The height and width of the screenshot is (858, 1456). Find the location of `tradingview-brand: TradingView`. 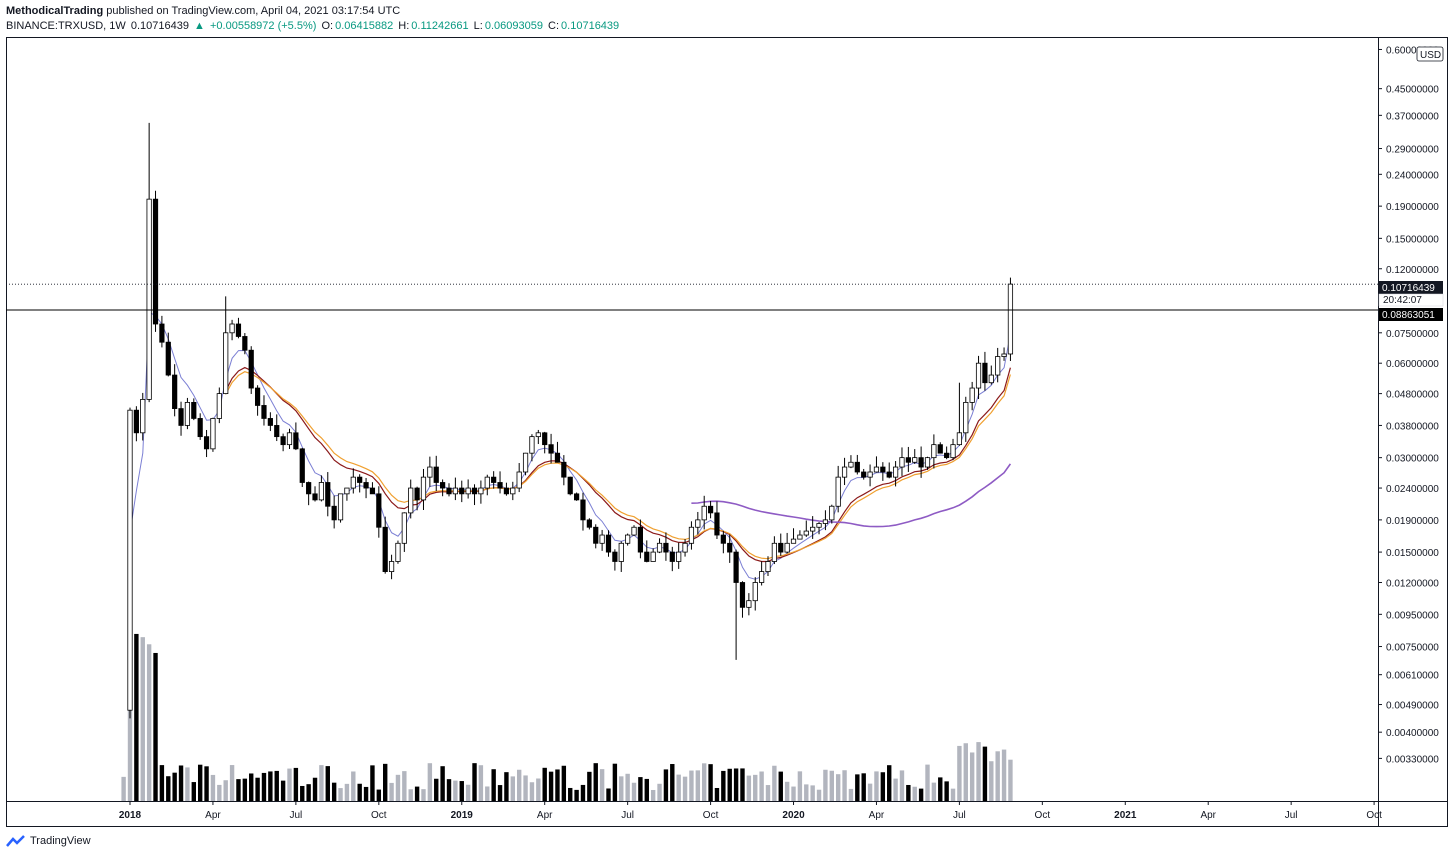

tradingview-brand: TradingView is located at coordinates (60, 841).